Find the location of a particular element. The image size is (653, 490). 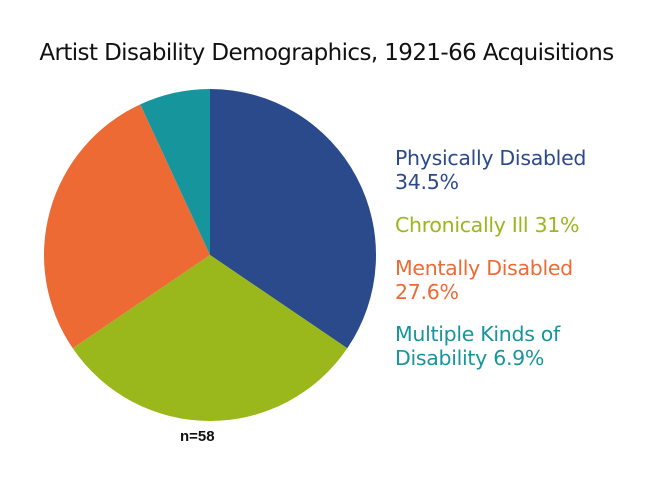

pie-slice-physically-disabled is located at coordinates (293, 219).